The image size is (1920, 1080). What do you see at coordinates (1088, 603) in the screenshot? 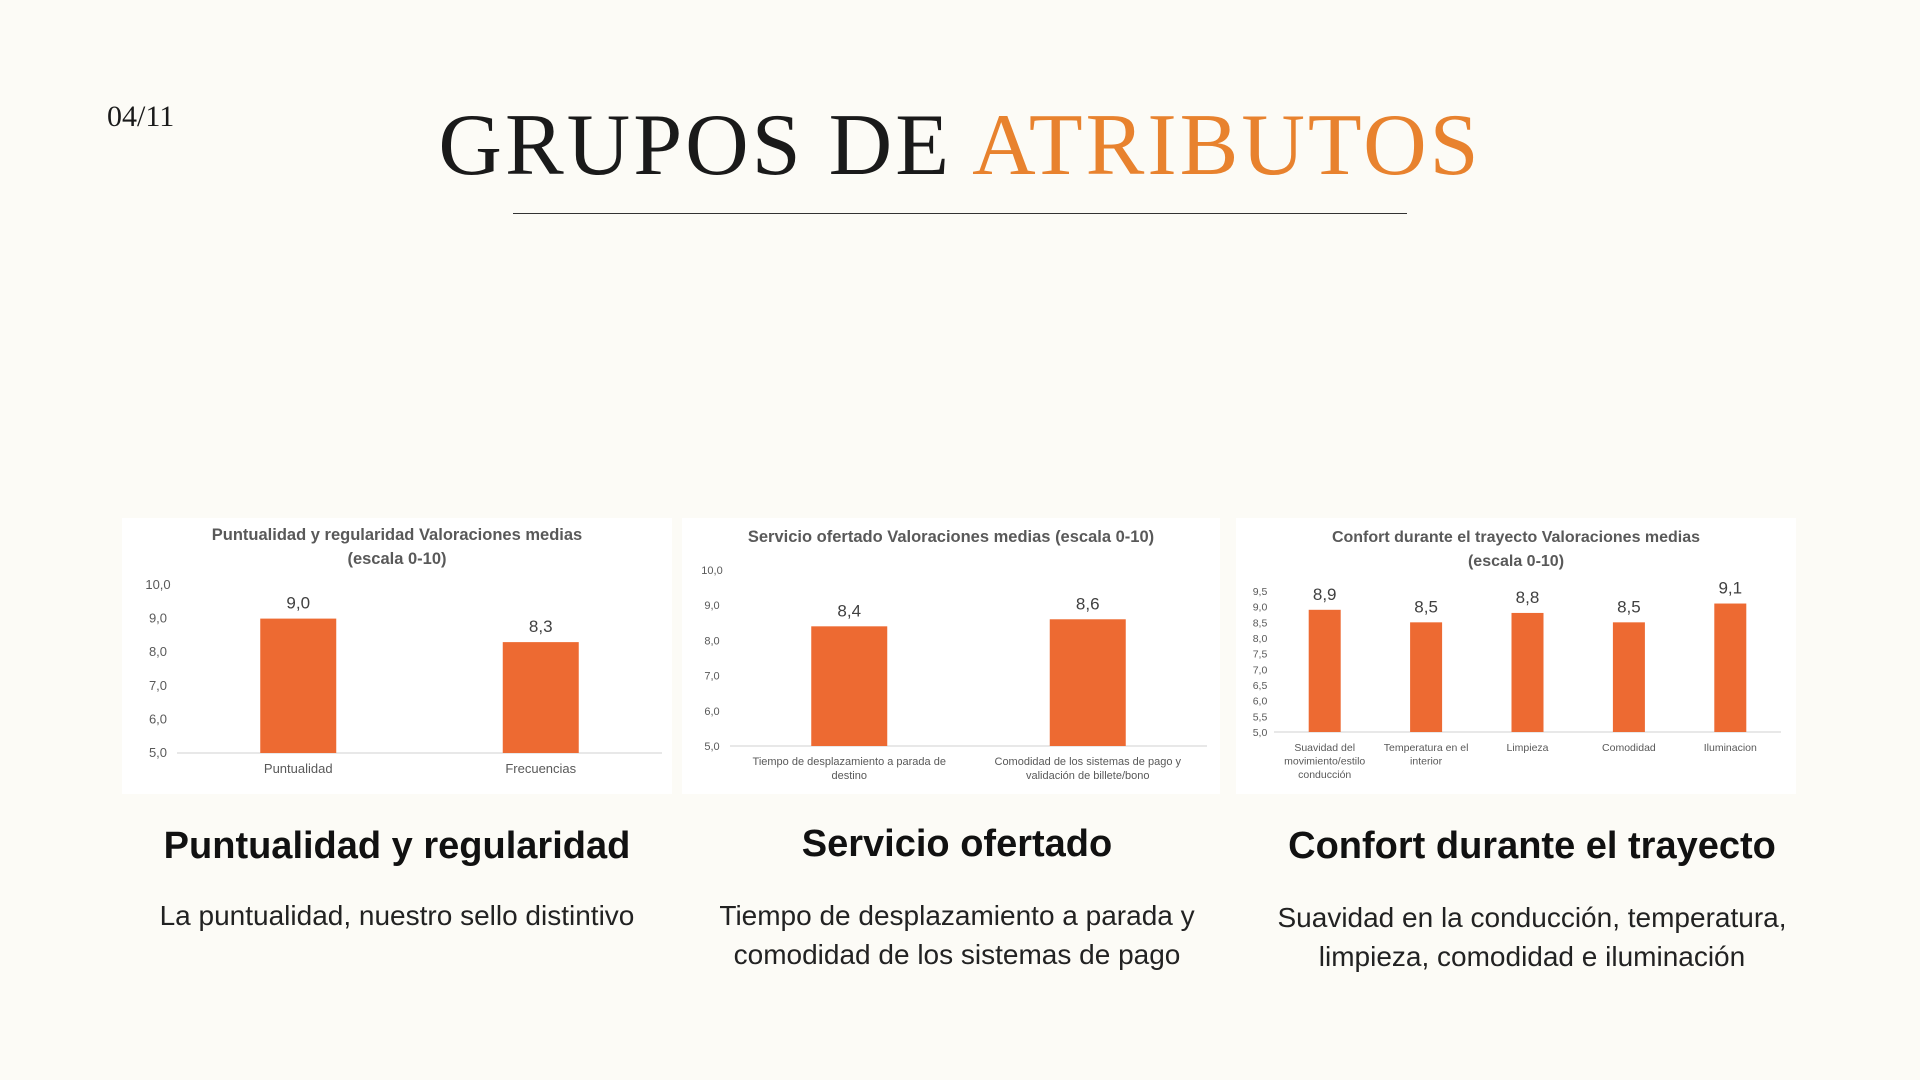
I see `data-label: 8,6` at bounding box center [1088, 603].